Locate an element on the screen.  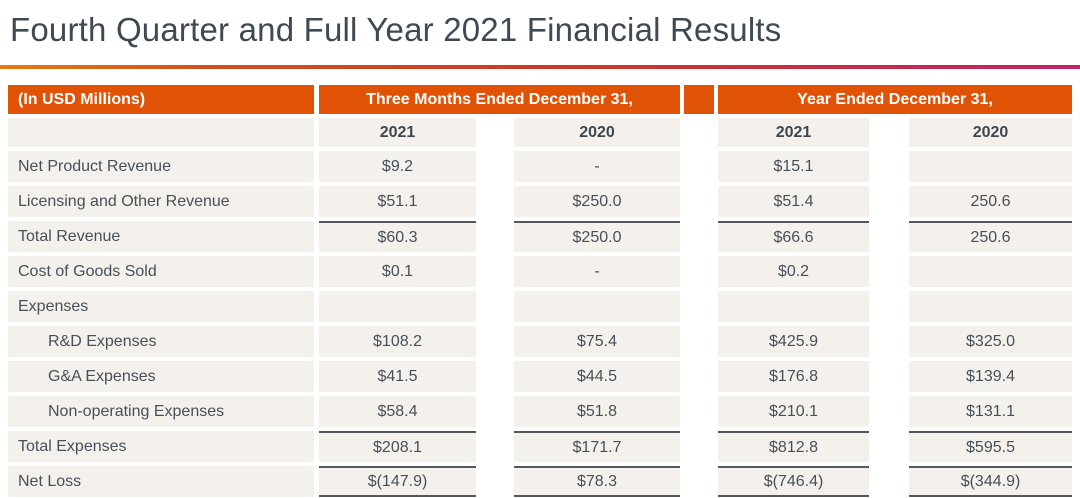
year-header-q-2020: 2020 is located at coordinates (597, 132).